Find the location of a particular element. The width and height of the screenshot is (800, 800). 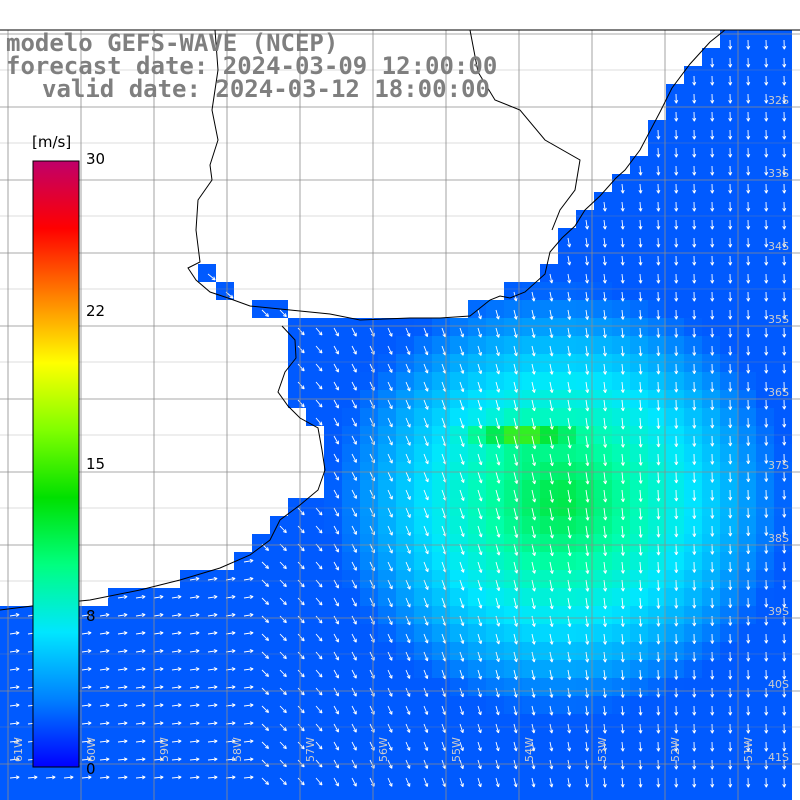

colorbar-tick-22: 22 is located at coordinates (96, 311).